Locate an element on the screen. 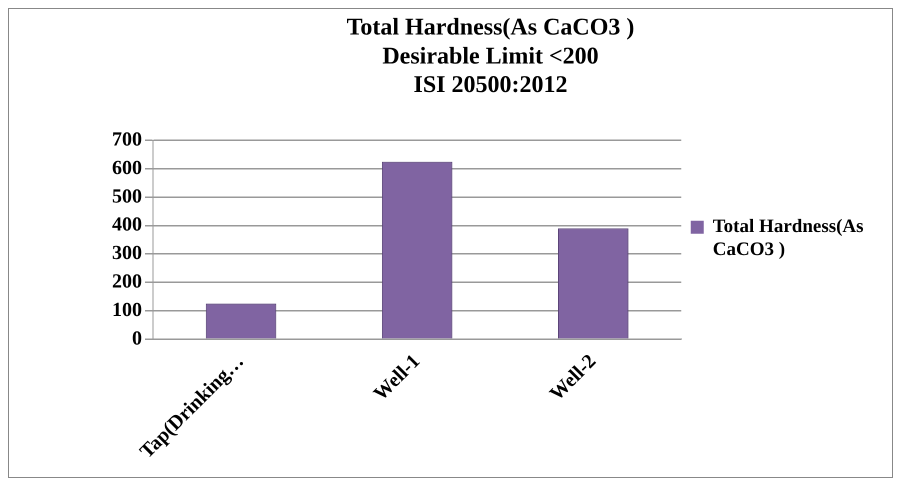 The width and height of the screenshot is (903, 490). y-tick-label: 100 is located at coordinates (127, 309).